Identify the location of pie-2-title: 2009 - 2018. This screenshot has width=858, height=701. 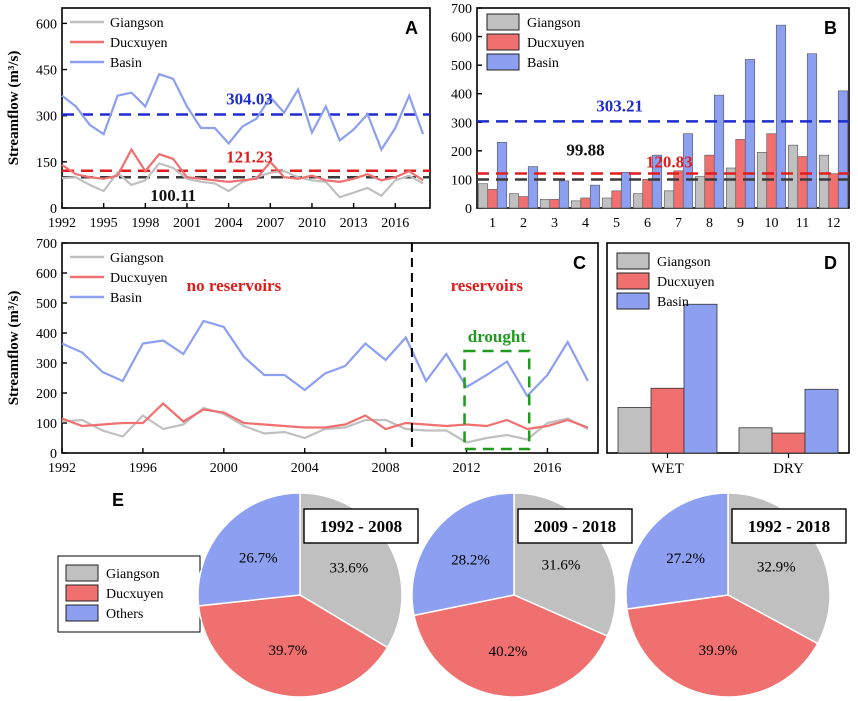
(575, 526).